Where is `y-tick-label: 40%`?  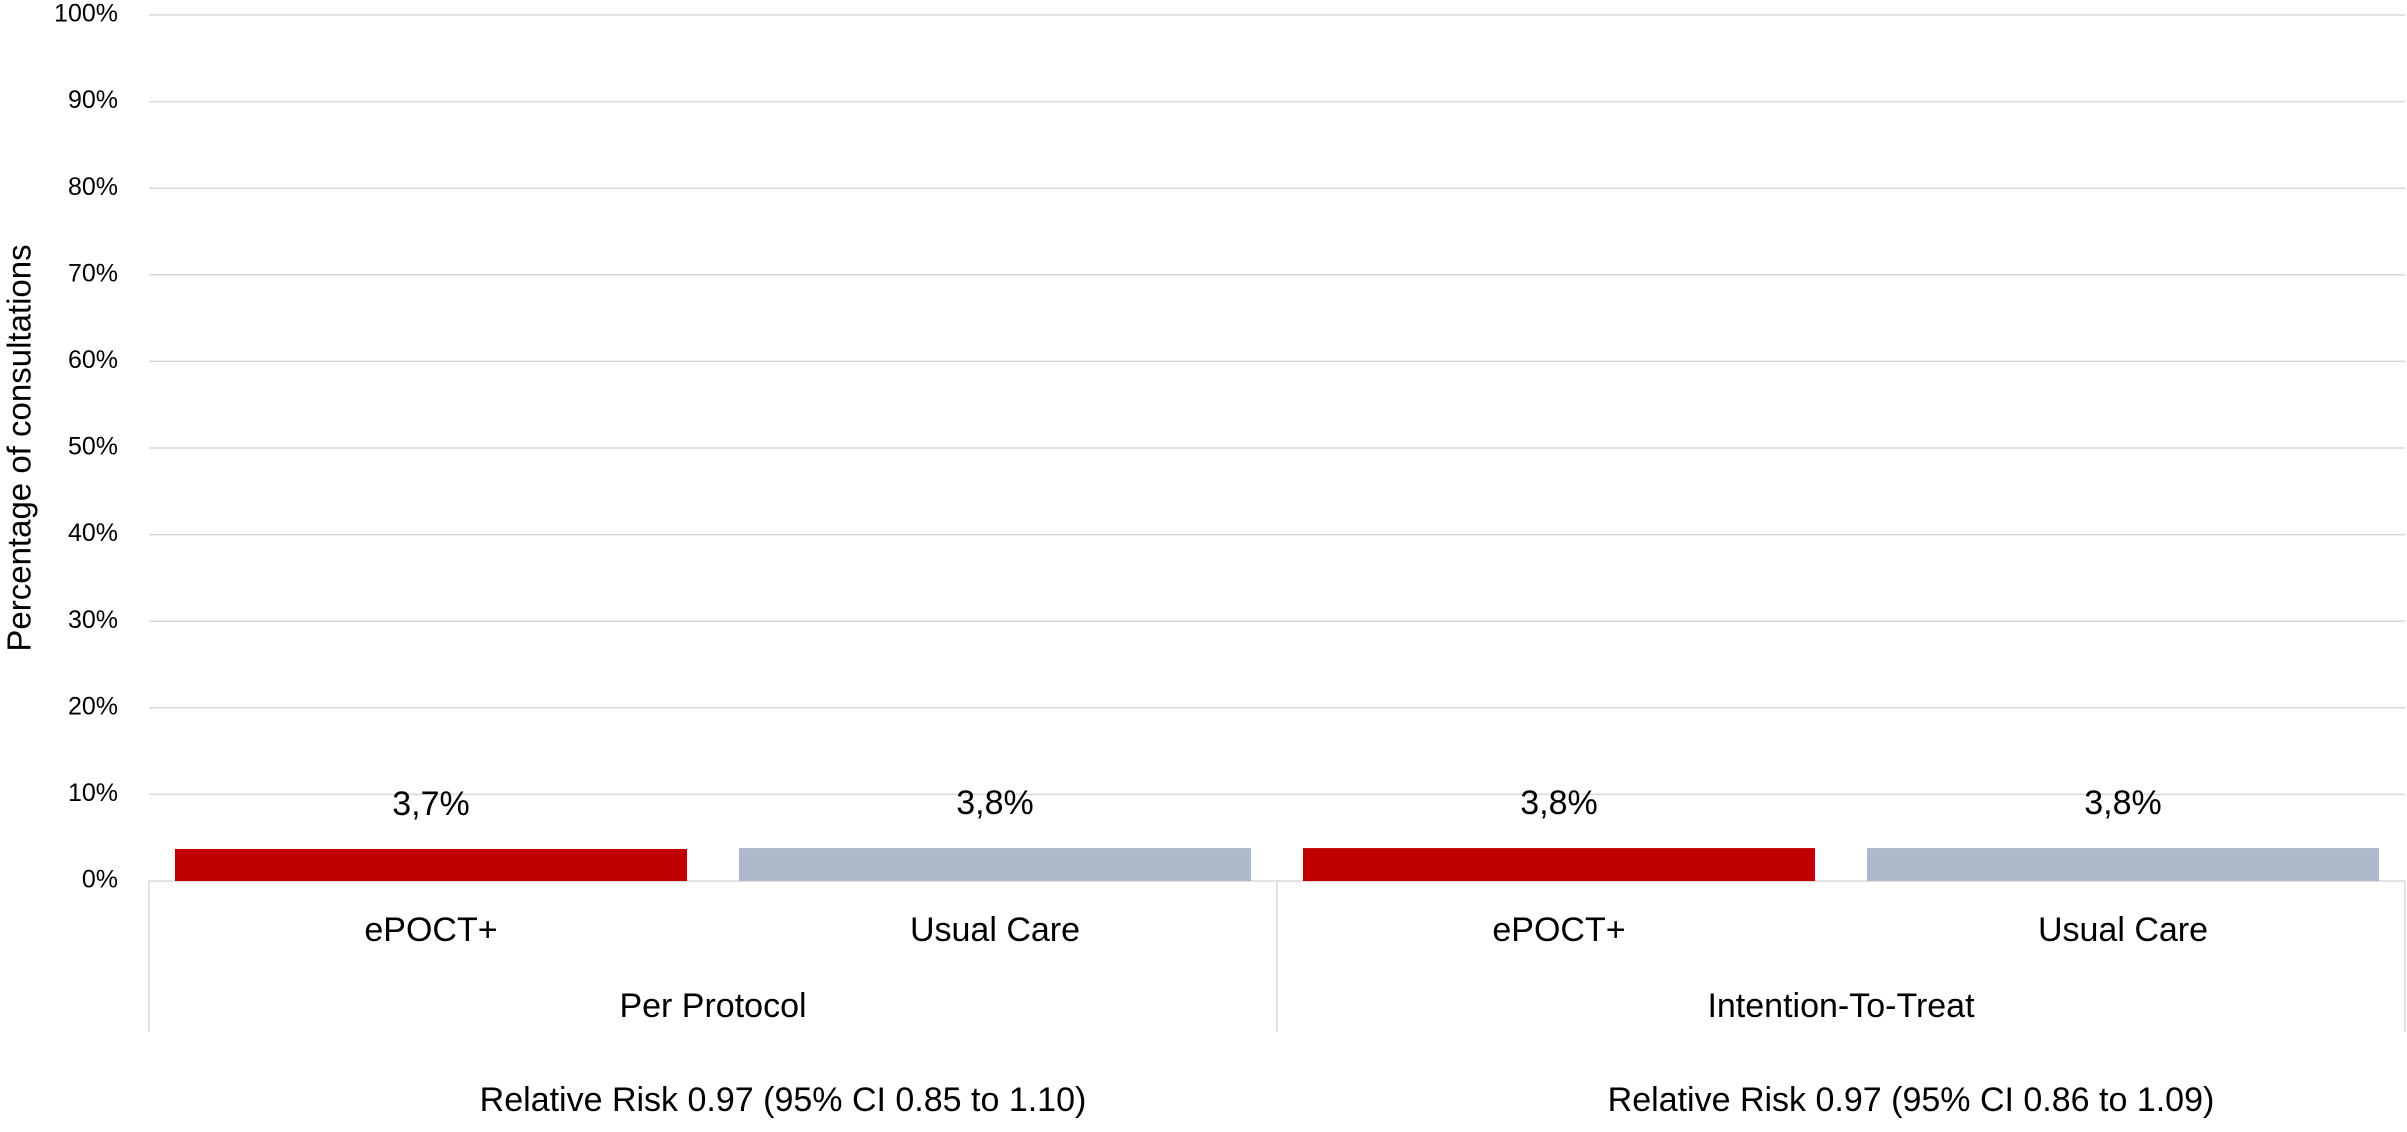
y-tick-label: 40% is located at coordinates (93, 533).